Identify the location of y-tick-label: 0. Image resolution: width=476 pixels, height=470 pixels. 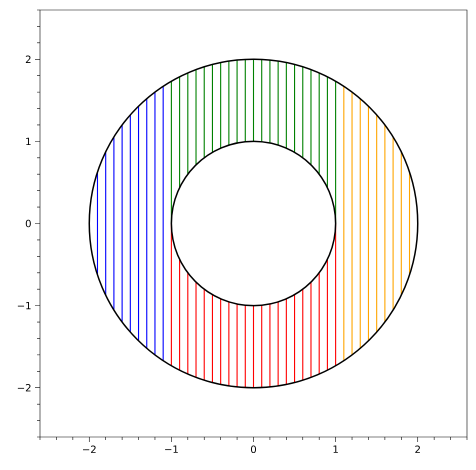
(28, 224).